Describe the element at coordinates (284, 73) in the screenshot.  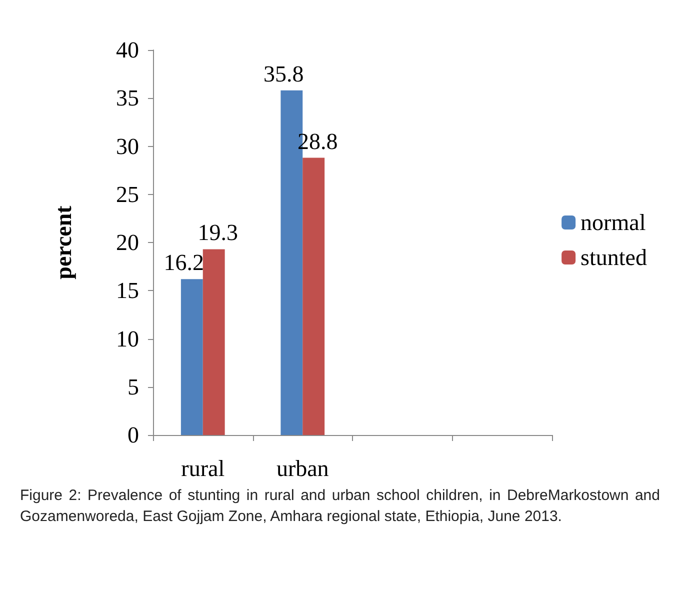
I see `data-label: 35.8` at that location.